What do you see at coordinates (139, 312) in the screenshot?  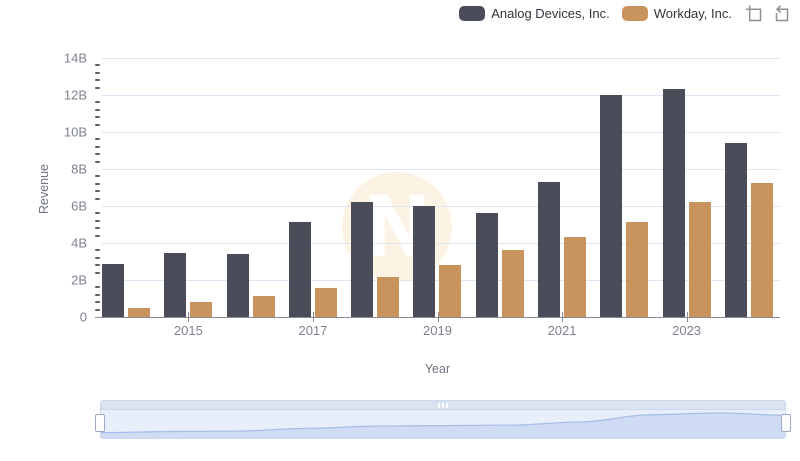 I see `bar-workday-inc-2014` at bounding box center [139, 312].